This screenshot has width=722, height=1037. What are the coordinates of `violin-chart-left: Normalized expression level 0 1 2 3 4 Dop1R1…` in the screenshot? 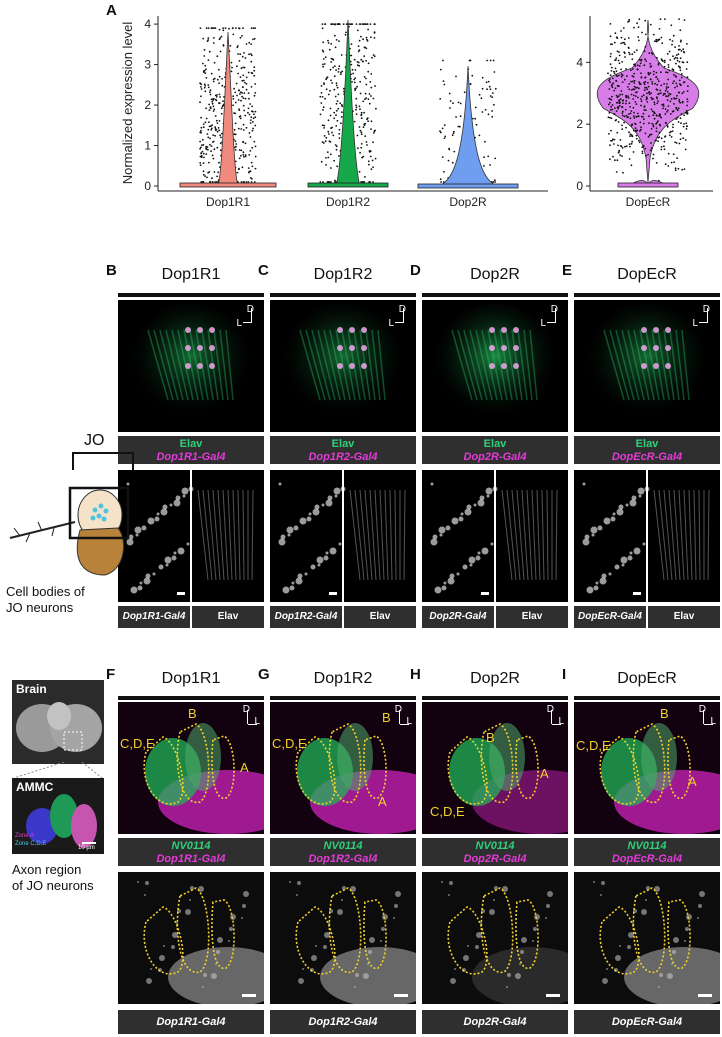 It's located at (334, 112).